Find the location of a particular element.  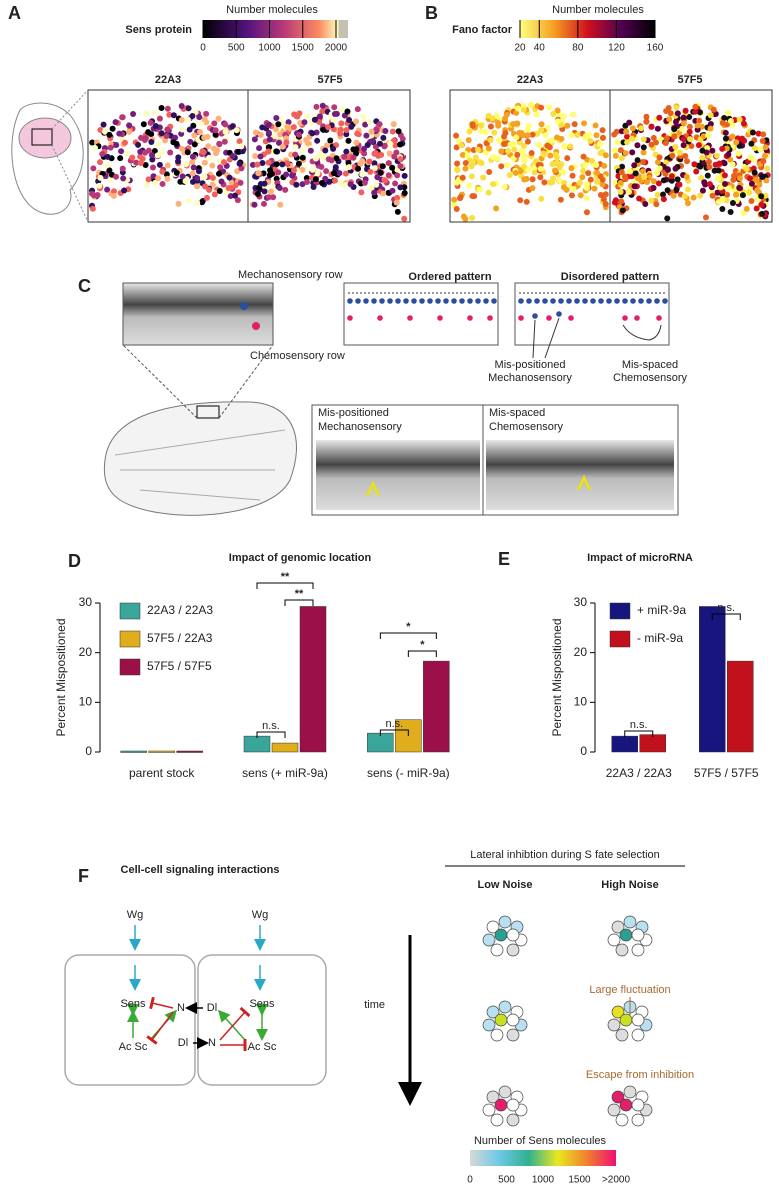

legend-label: 57F5 / 22A3 is located at coordinates (180, 638).